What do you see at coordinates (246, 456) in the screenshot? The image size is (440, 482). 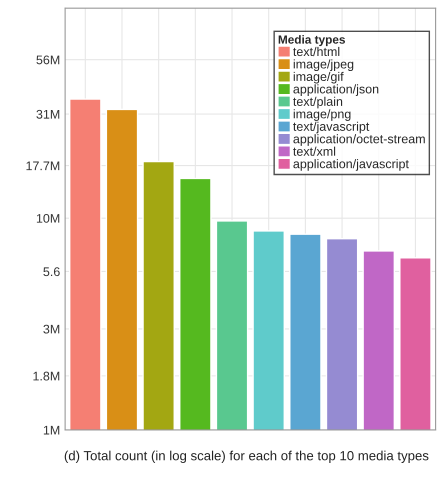 I see `text: (d) Total count (in log scale) for each of the top 10 media types` at bounding box center [246, 456].